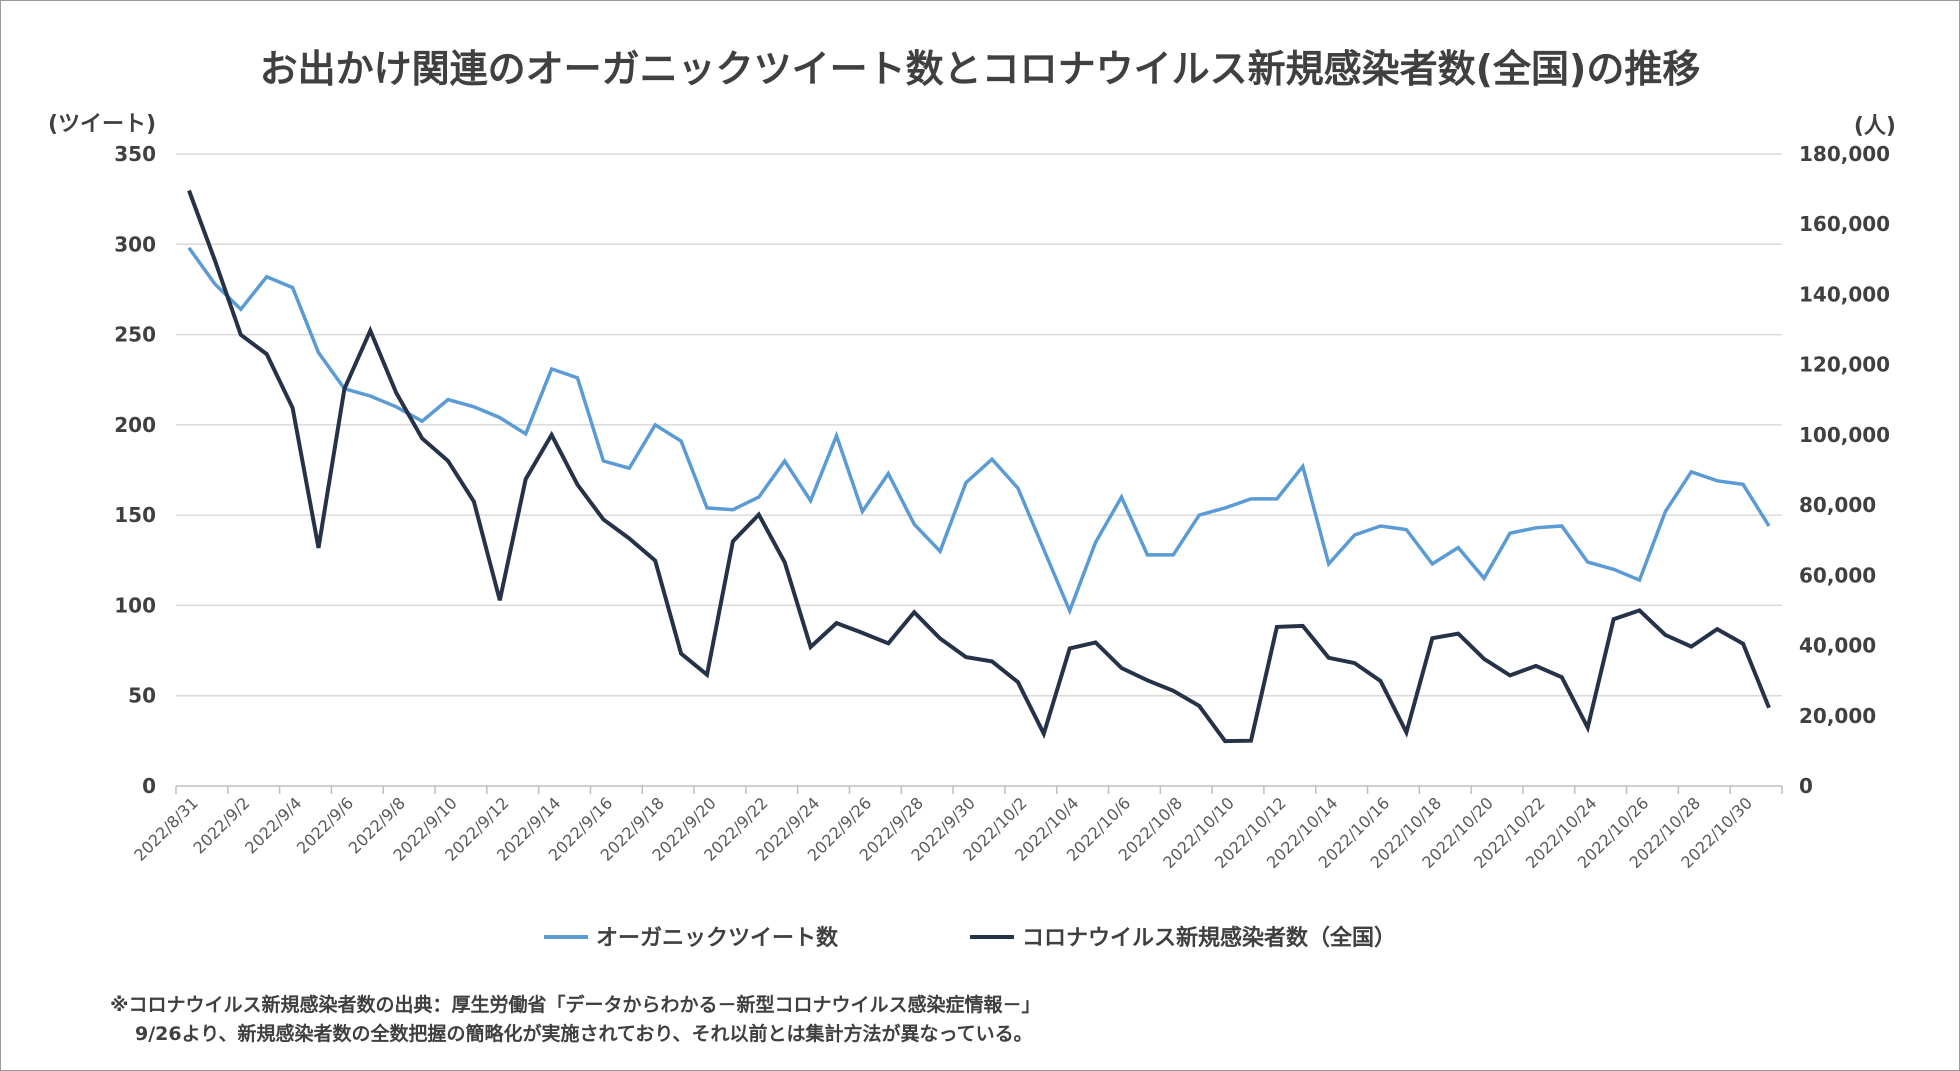 This screenshot has height=1071, width=1960. I want to click on right-tick-label: 120,000, so click(1844, 365).